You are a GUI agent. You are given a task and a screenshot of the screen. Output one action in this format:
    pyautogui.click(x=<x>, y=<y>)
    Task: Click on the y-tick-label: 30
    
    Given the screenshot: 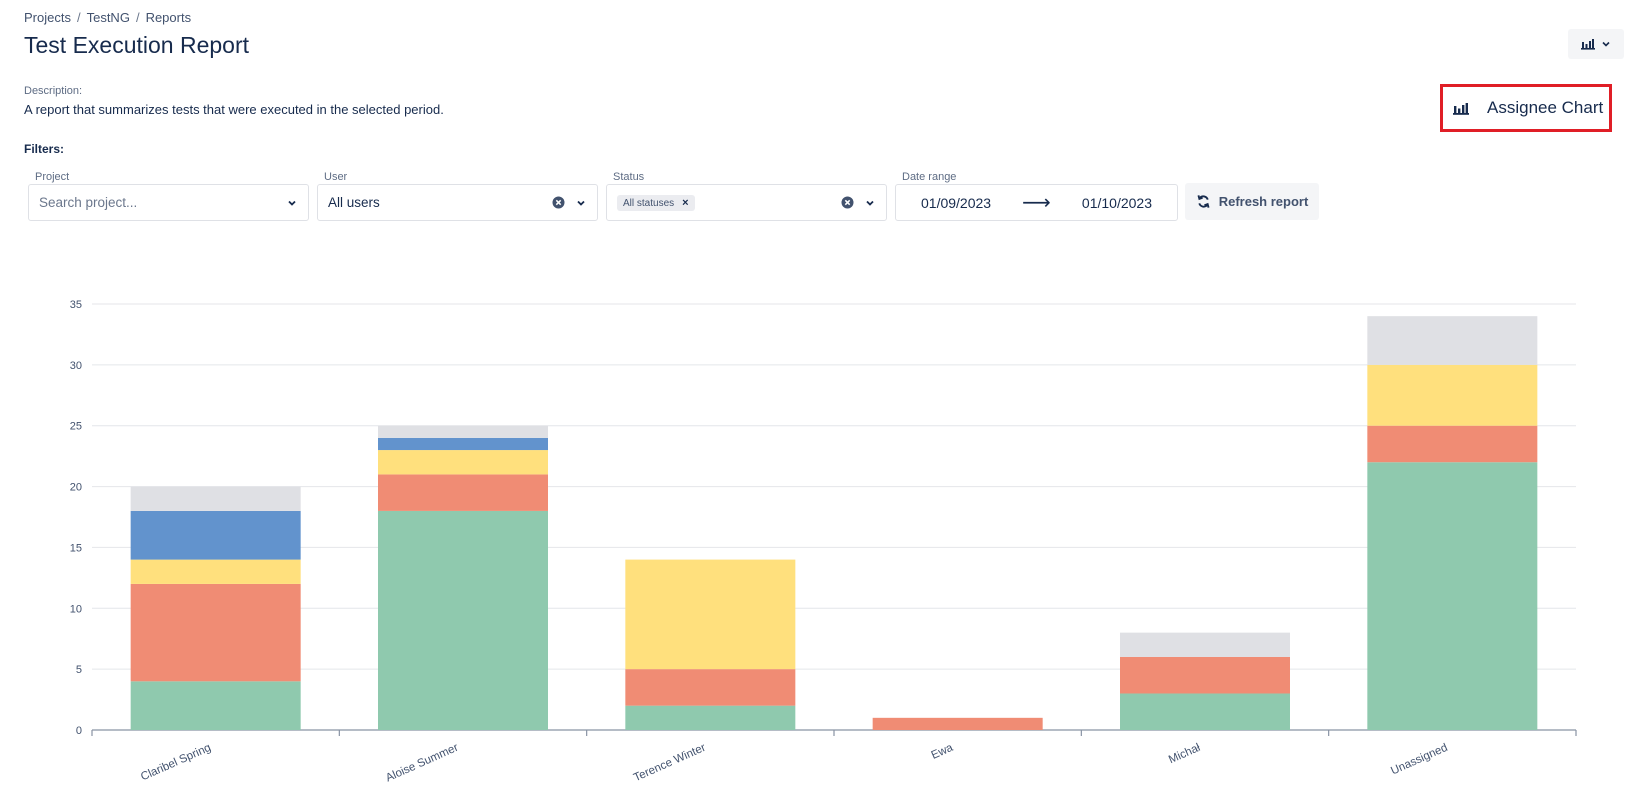 What is the action you would take?
    pyautogui.click(x=76, y=366)
    